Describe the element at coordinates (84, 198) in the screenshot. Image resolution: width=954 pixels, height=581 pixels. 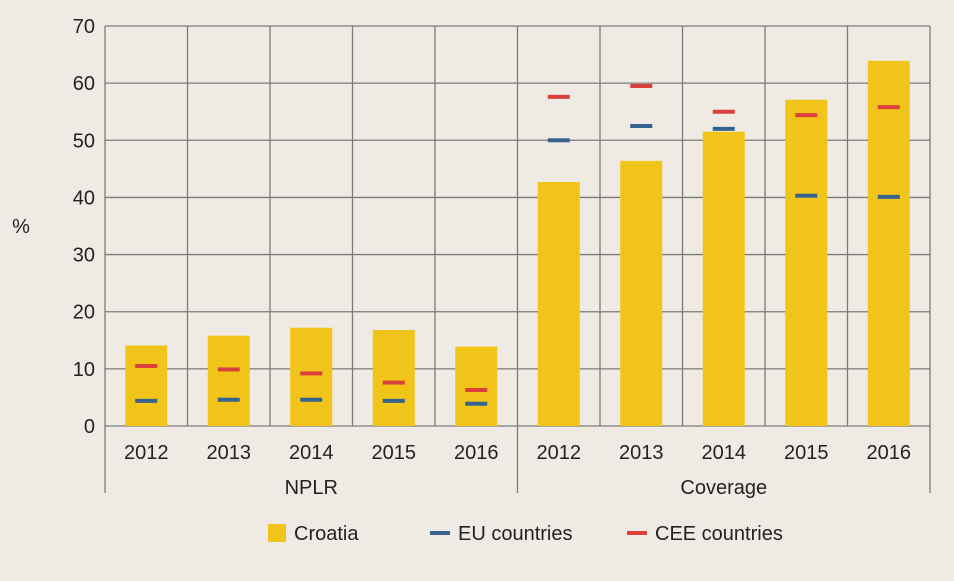
I see `y-tick-label: 40` at that location.